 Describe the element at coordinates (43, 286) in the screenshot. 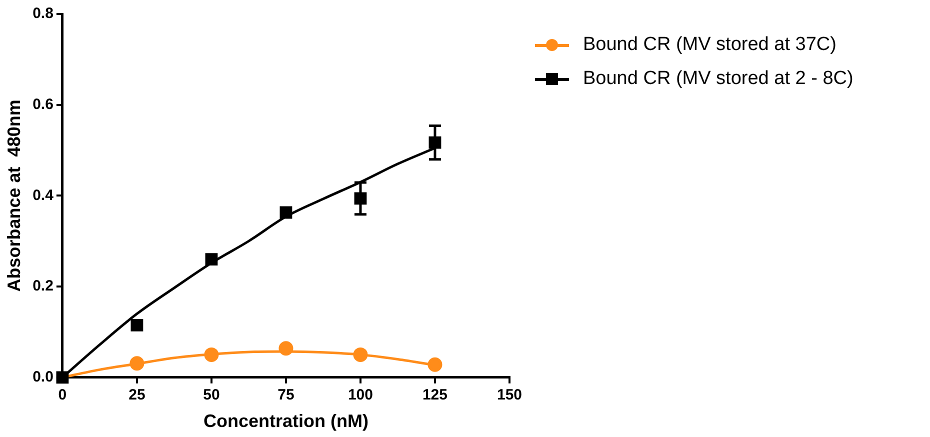

I see `y-tick-label: 0.2` at that location.